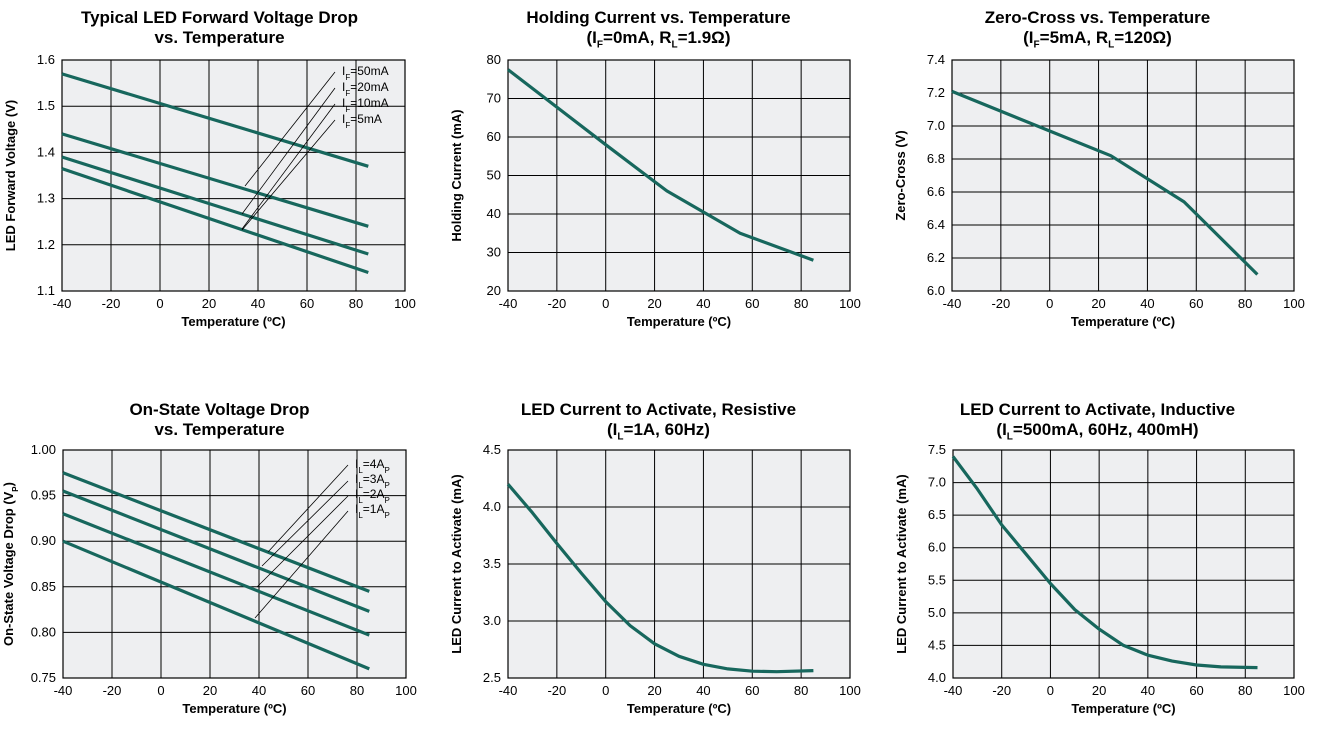 This screenshot has height=755, width=1318. Describe the element at coordinates (8, 484) in the screenshot. I see `y-axis-label-part: )` at that location.